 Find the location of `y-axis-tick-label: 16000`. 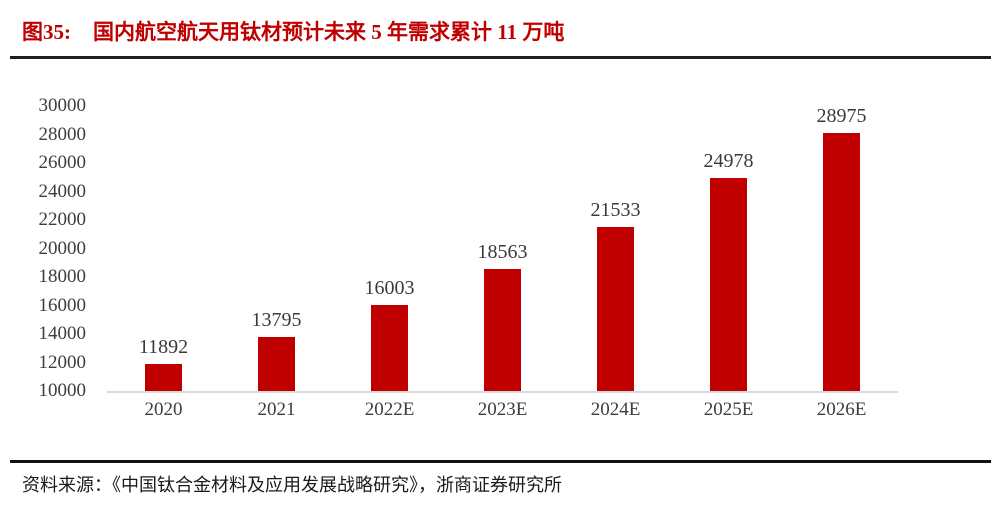

y-axis-tick-label: 16000 is located at coordinates (62, 305).